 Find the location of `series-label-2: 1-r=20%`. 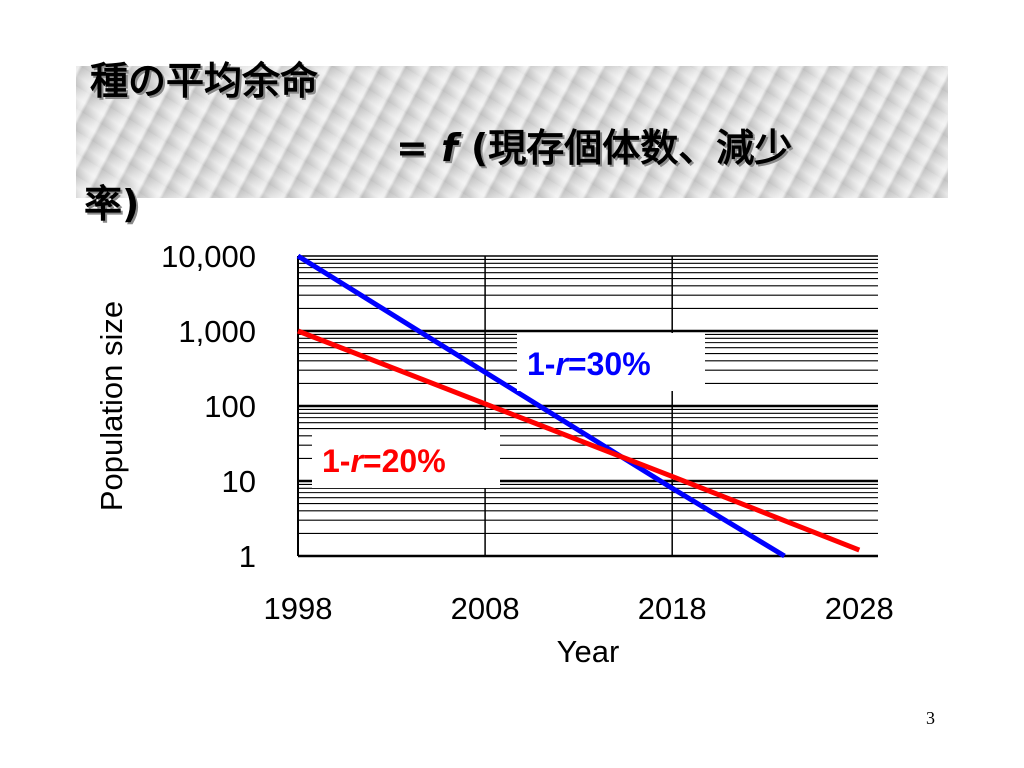

series-label-2: 1-r=20% is located at coordinates (384, 461).